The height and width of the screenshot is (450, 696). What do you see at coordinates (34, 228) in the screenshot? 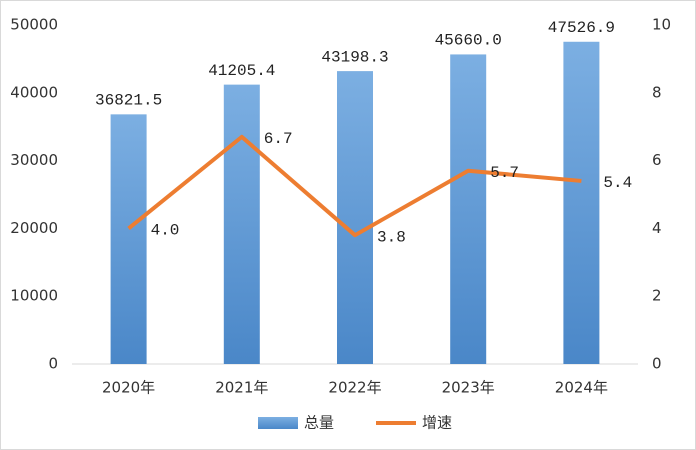
I see `y-tick-label: 20000` at bounding box center [34, 228].